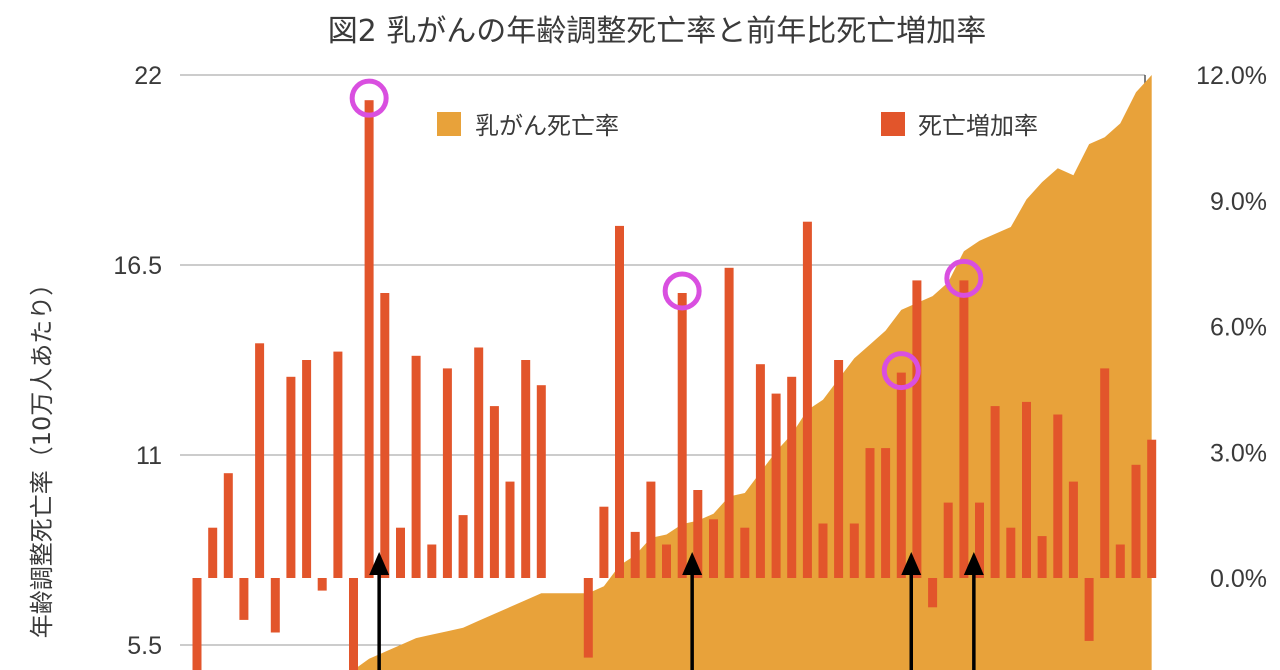  What do you see at coordinates (1238, 328) in the screenshot?
I see `y-right-tick-2: 6.0%` at bounding box center [1238, 328].